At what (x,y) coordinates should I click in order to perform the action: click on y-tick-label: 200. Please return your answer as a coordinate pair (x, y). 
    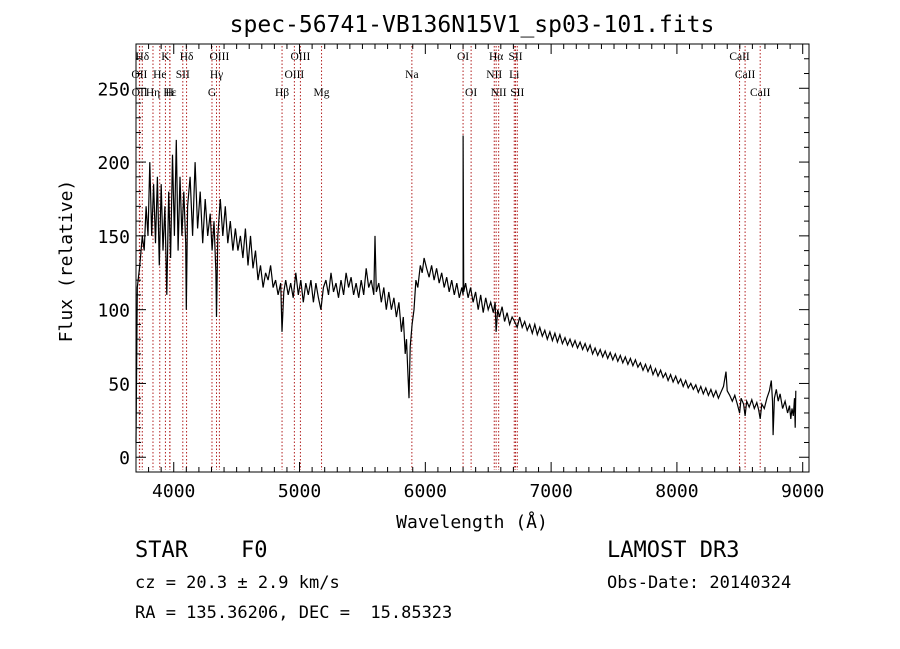
    Looking at the image, I should click on (113, 163).